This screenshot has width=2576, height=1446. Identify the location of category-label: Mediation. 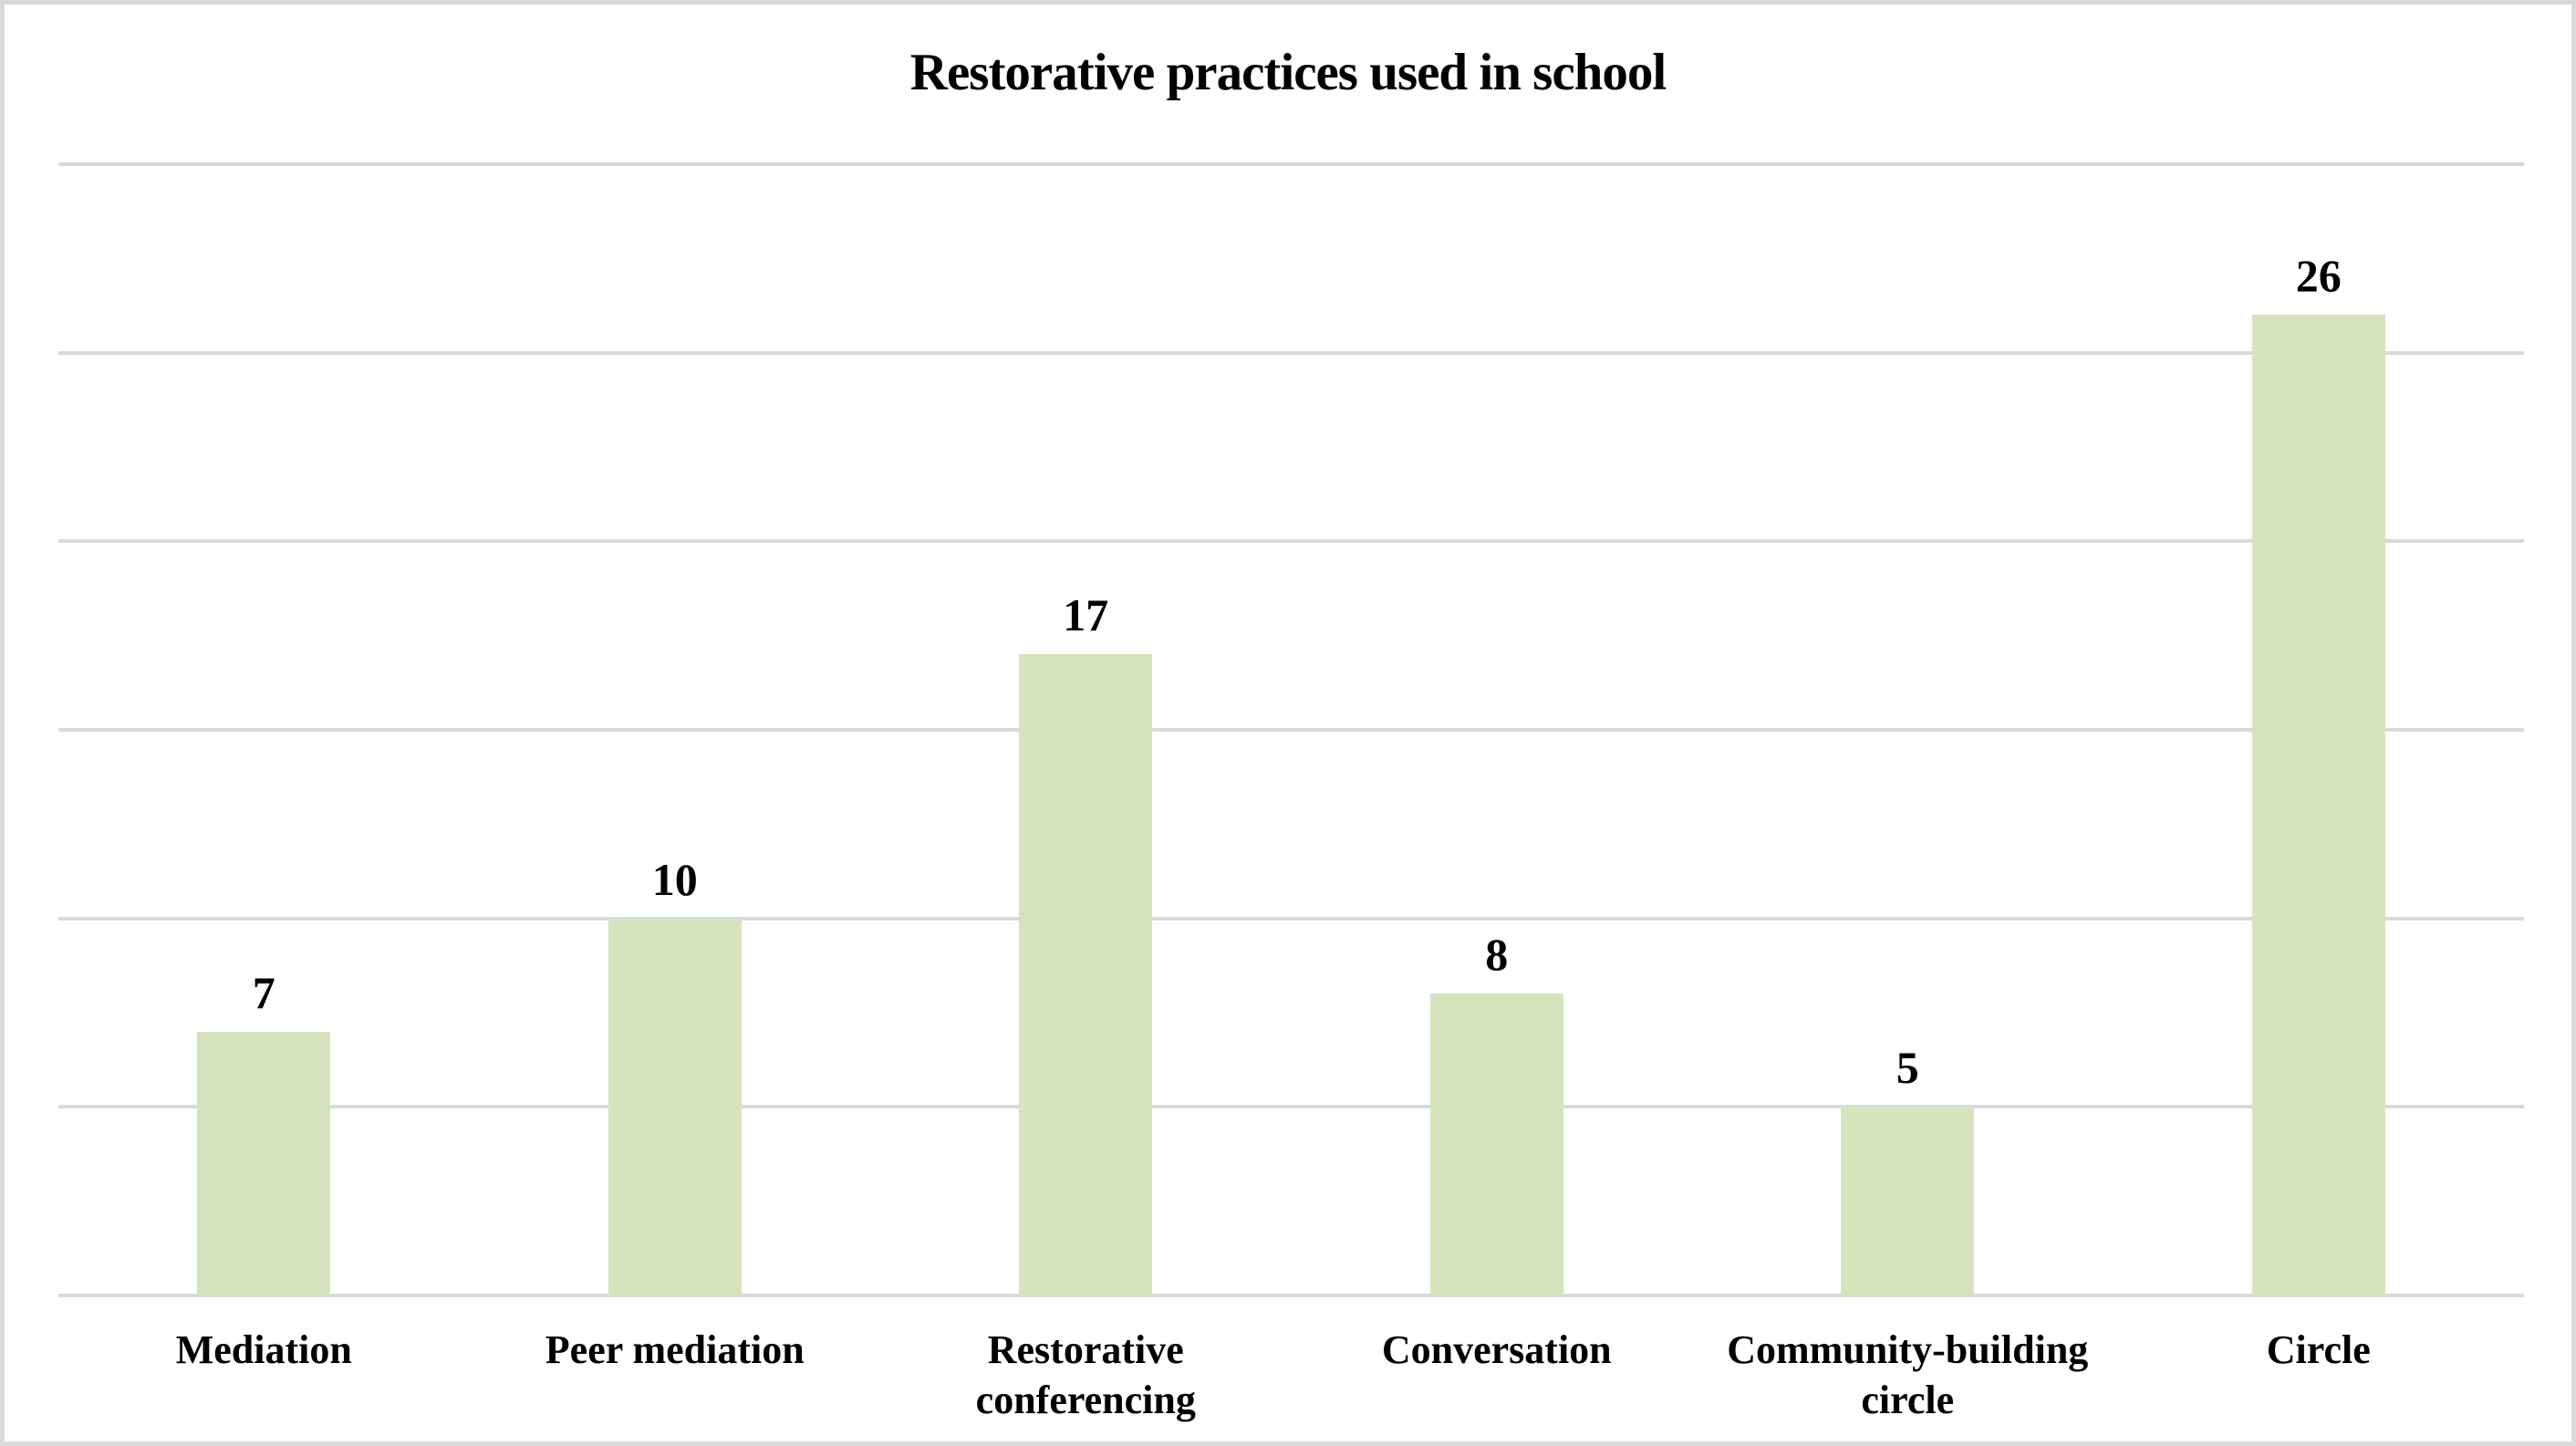
(263, 1350).